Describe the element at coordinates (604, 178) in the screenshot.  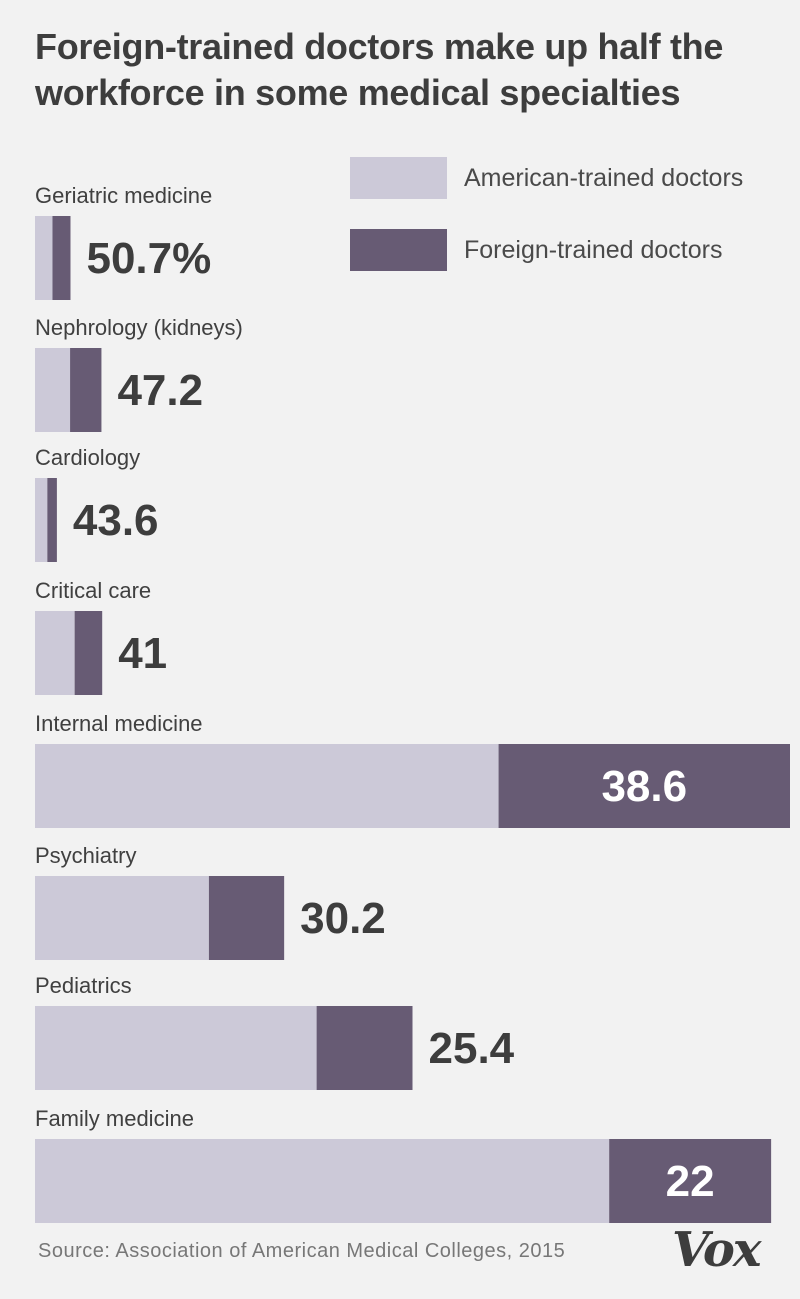
I see `legend-label-american: American-trained doctors` at that location.